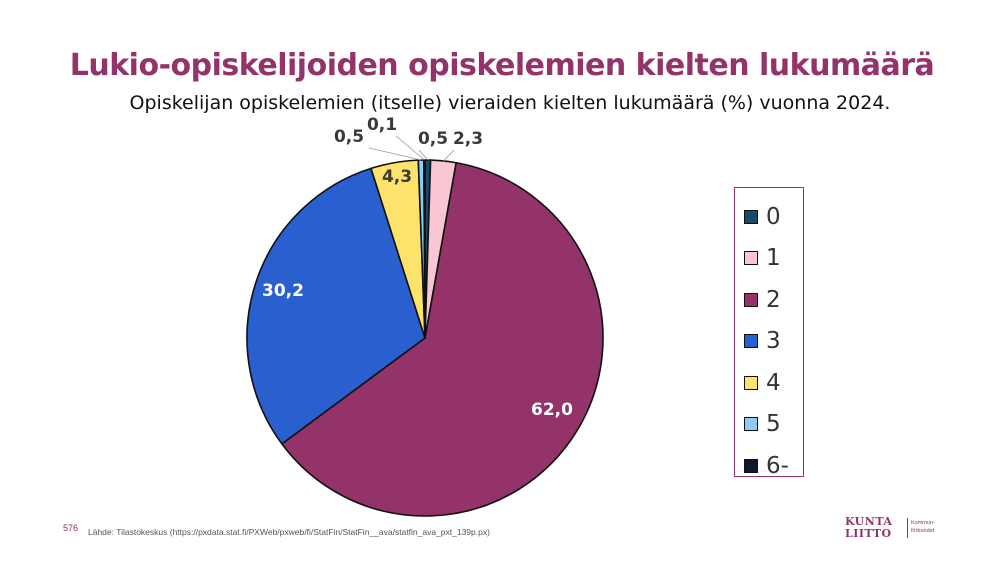 The width and height of the screenshot is (1004, 565). I want to click on data-label-3: 30,2, so click(283, 291).